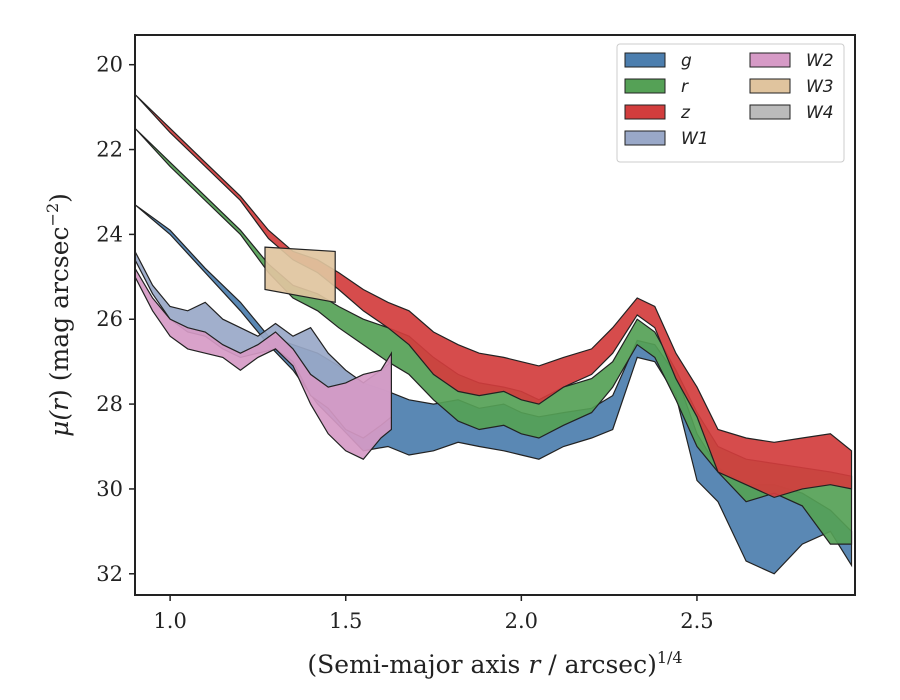 The image size is (900, 700). What do you see at coordinates (59, 198) in the screenshot?
I see `y-axis-title-end: )` at bounding box center [59, 198].